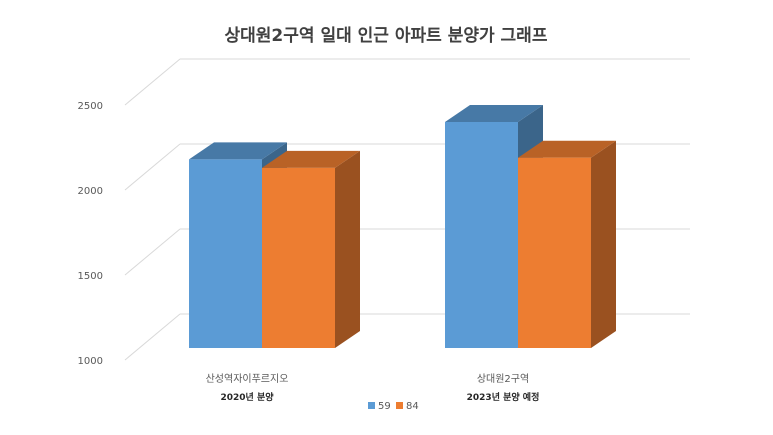 The height and width of the screenshot is (435, 773). Describe the element at coordinates (90, 191) in the screenshot. I see `y-tick-label: 2000` at that location.